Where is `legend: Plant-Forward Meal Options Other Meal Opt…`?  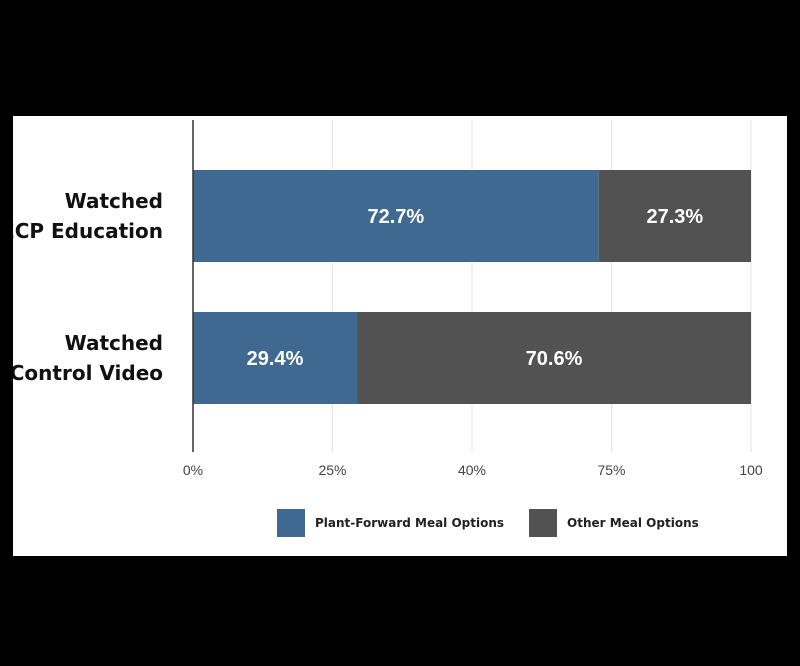
legend: Plant-Forward Meal Options Other Meal Opt… is located at coordinates (488, 523).